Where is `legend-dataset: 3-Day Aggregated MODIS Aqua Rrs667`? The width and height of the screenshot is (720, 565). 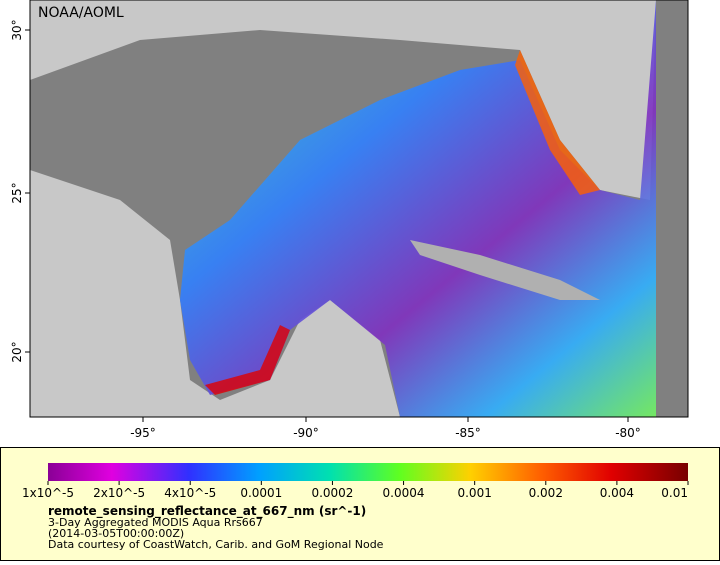
legend-dataset: 3-Day Aggregated MODIS Aqua Rrs667 is located at coordinates (155, 522).